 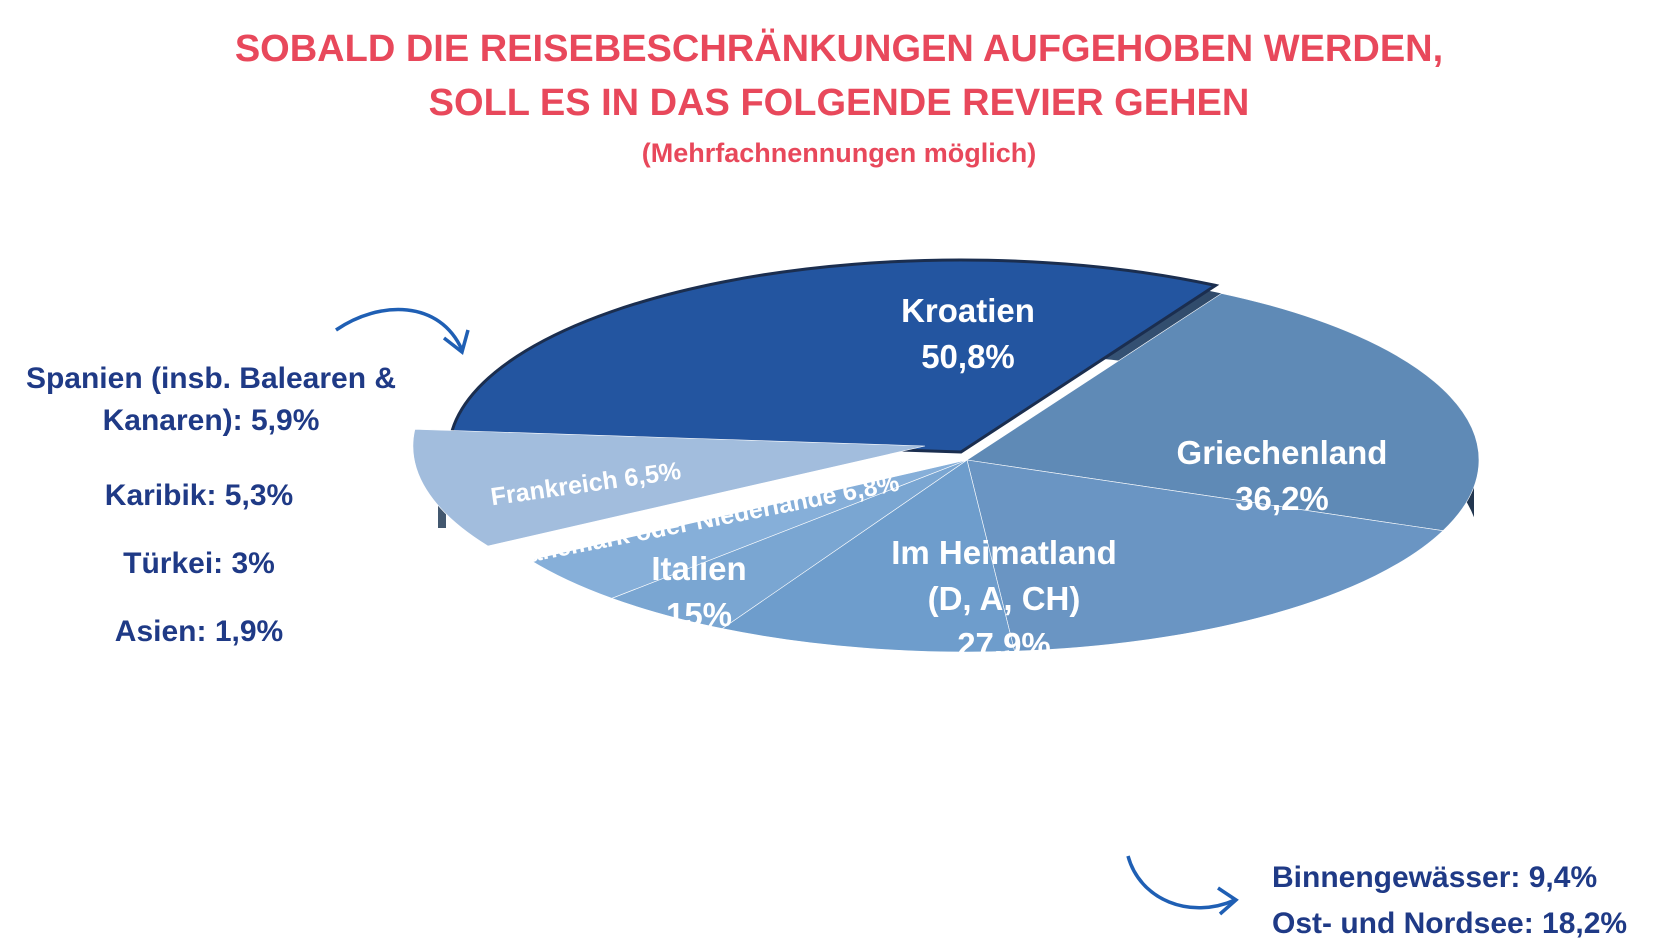 I want to click on arrow-icon-left-head, so click(x=456, y=342).